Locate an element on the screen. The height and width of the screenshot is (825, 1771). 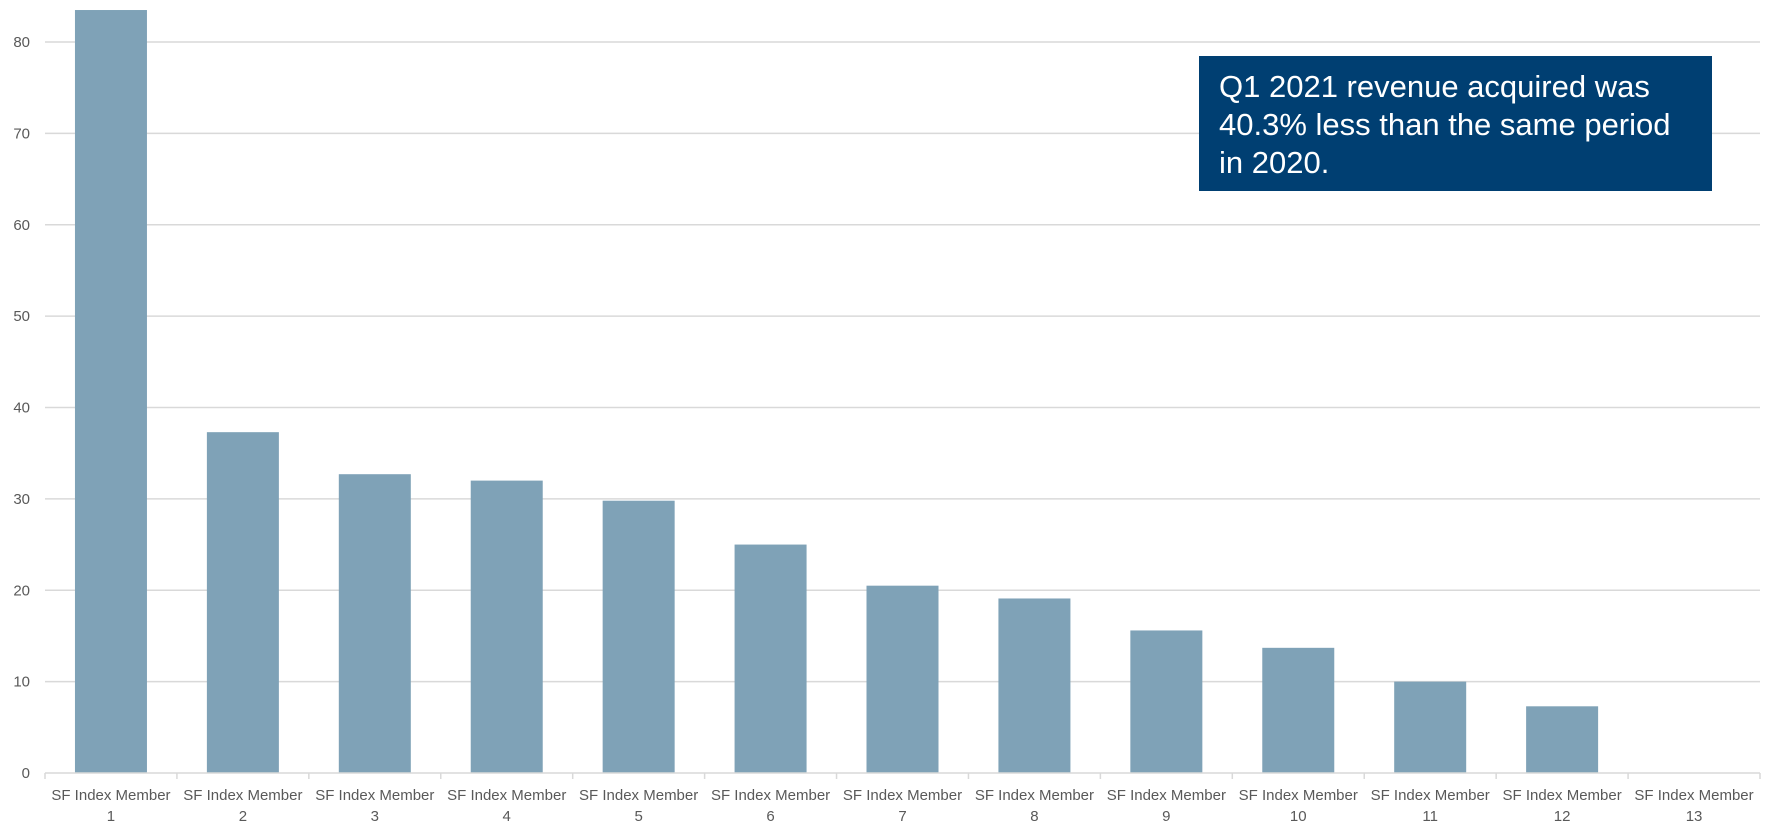
x-tick-label: SF Index Member 9 is located at coordinates (1166, 806).